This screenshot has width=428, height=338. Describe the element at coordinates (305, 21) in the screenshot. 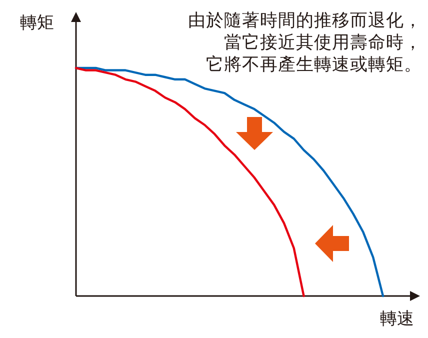

I see `text: 由於隨著時間的推移而退化，` at that location.